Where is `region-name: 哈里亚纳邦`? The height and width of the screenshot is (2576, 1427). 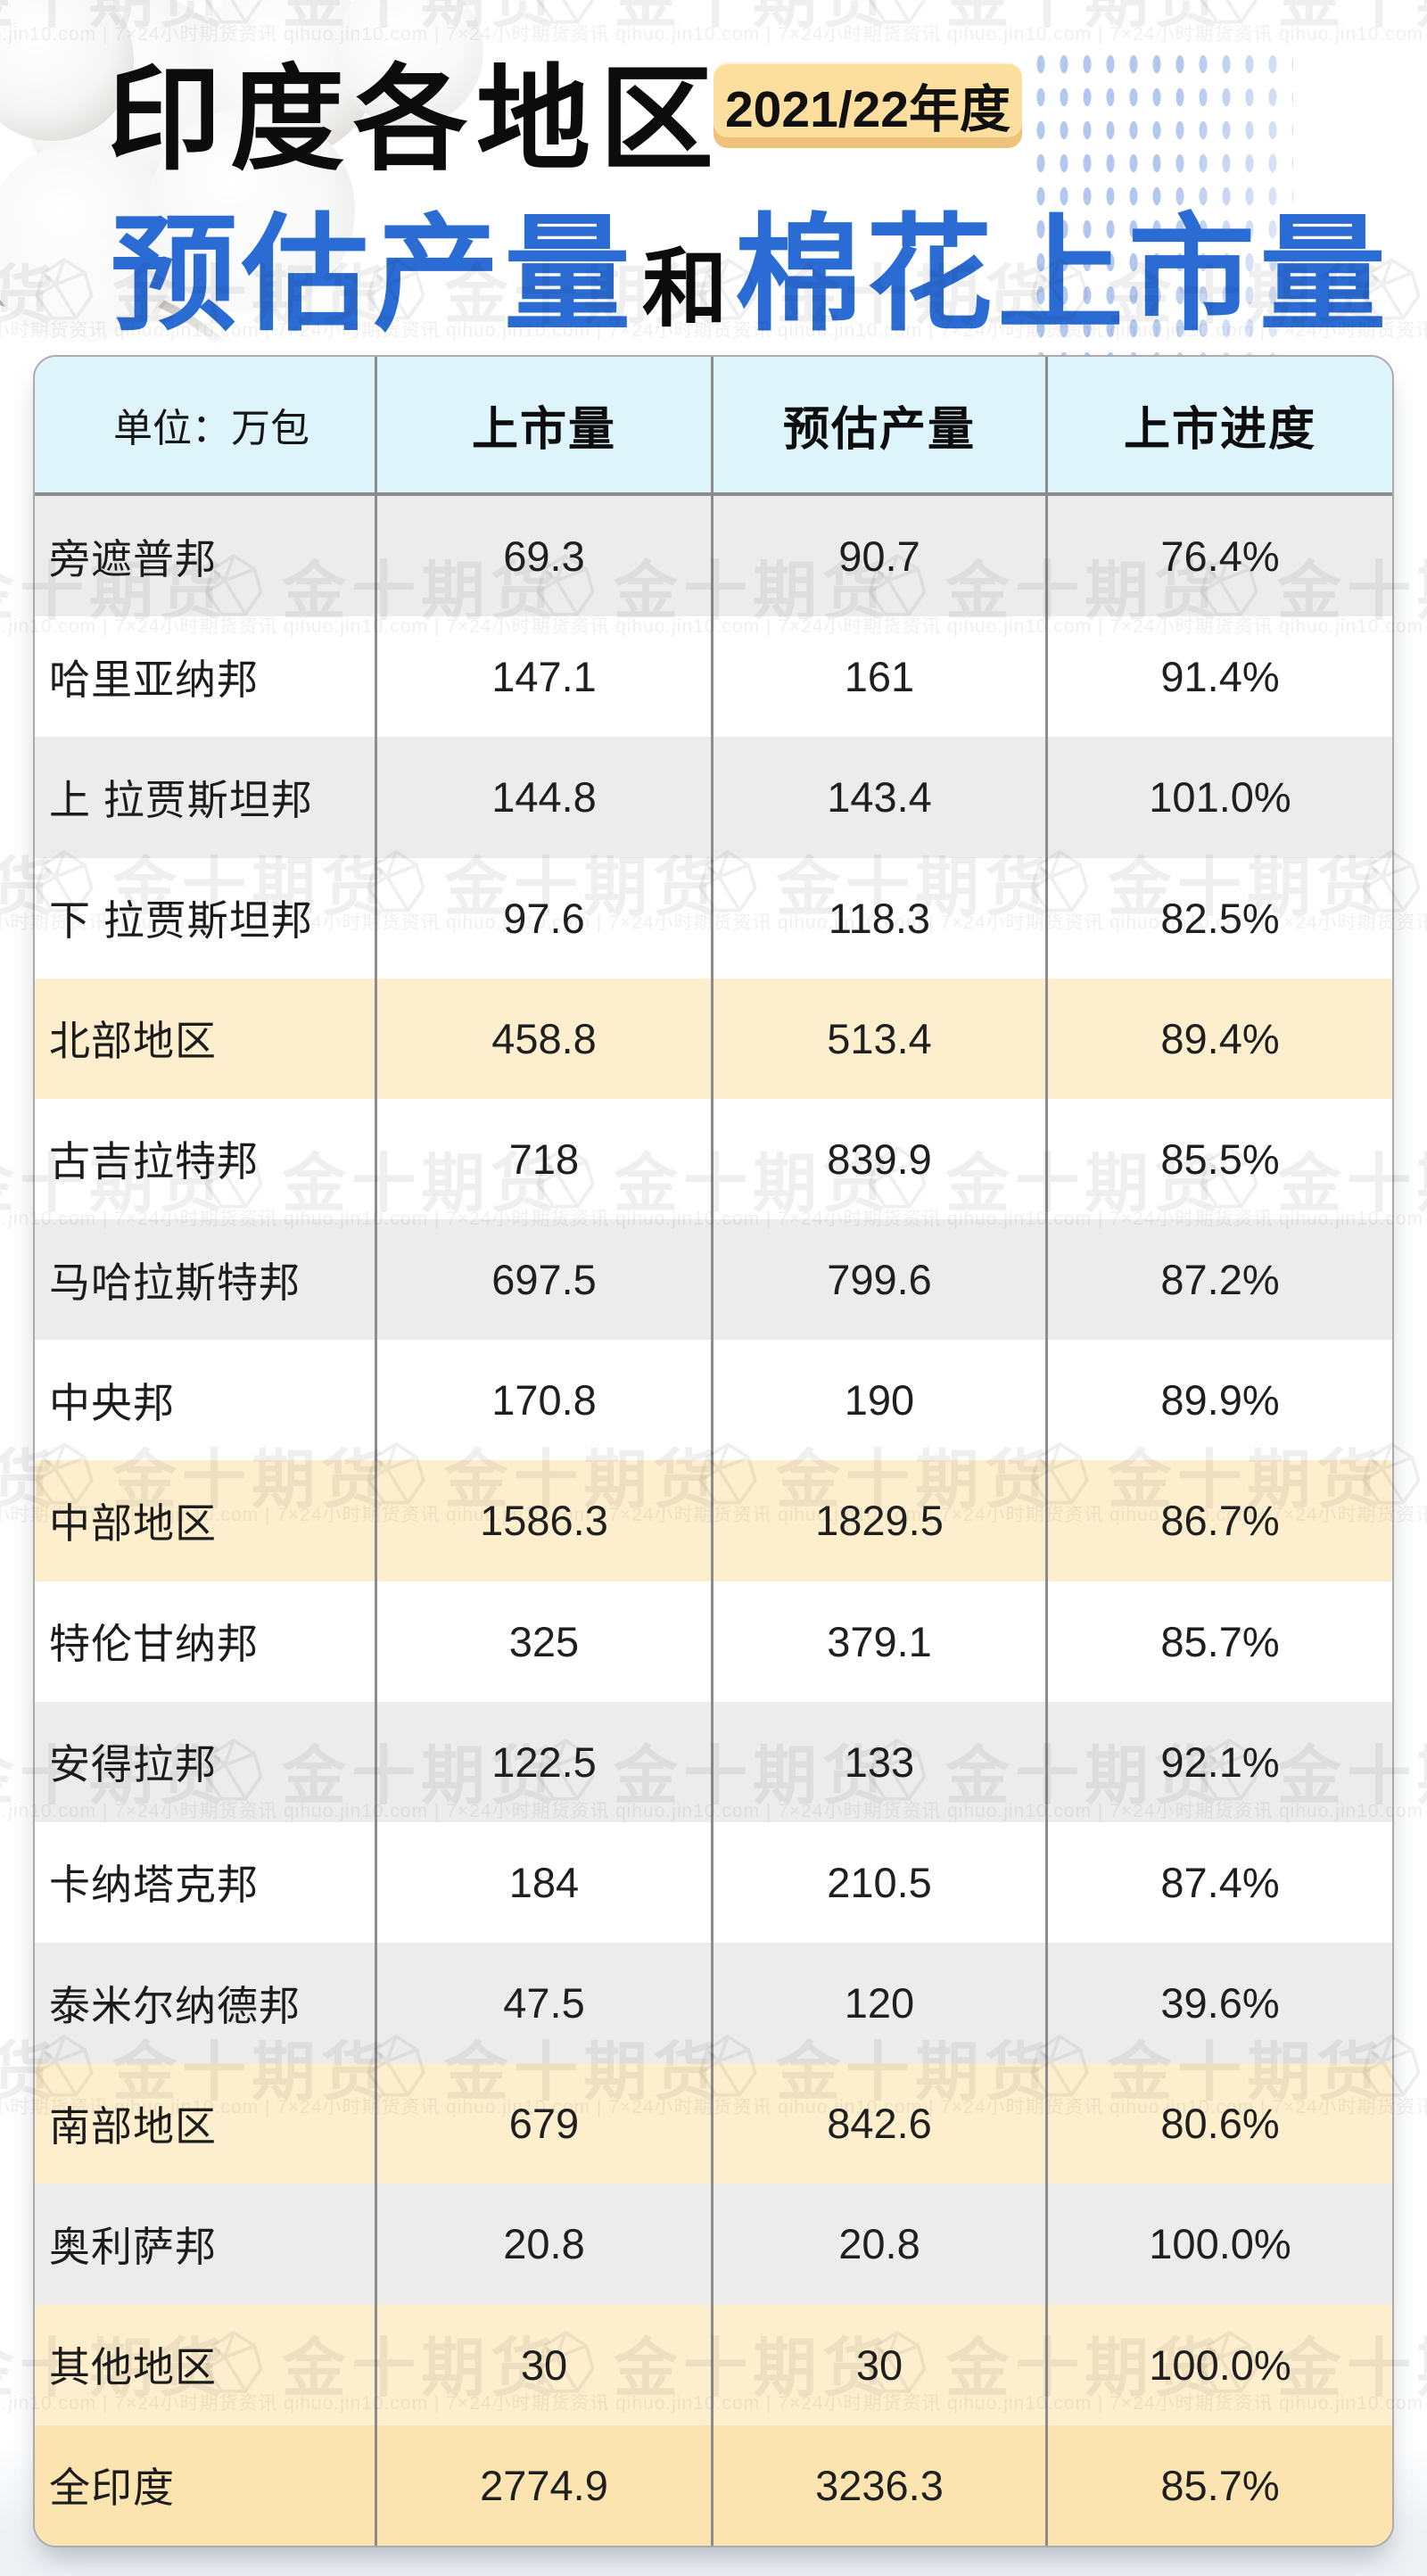
region-name: 哈里亚纳邦 is located at coordinates (154, 679).